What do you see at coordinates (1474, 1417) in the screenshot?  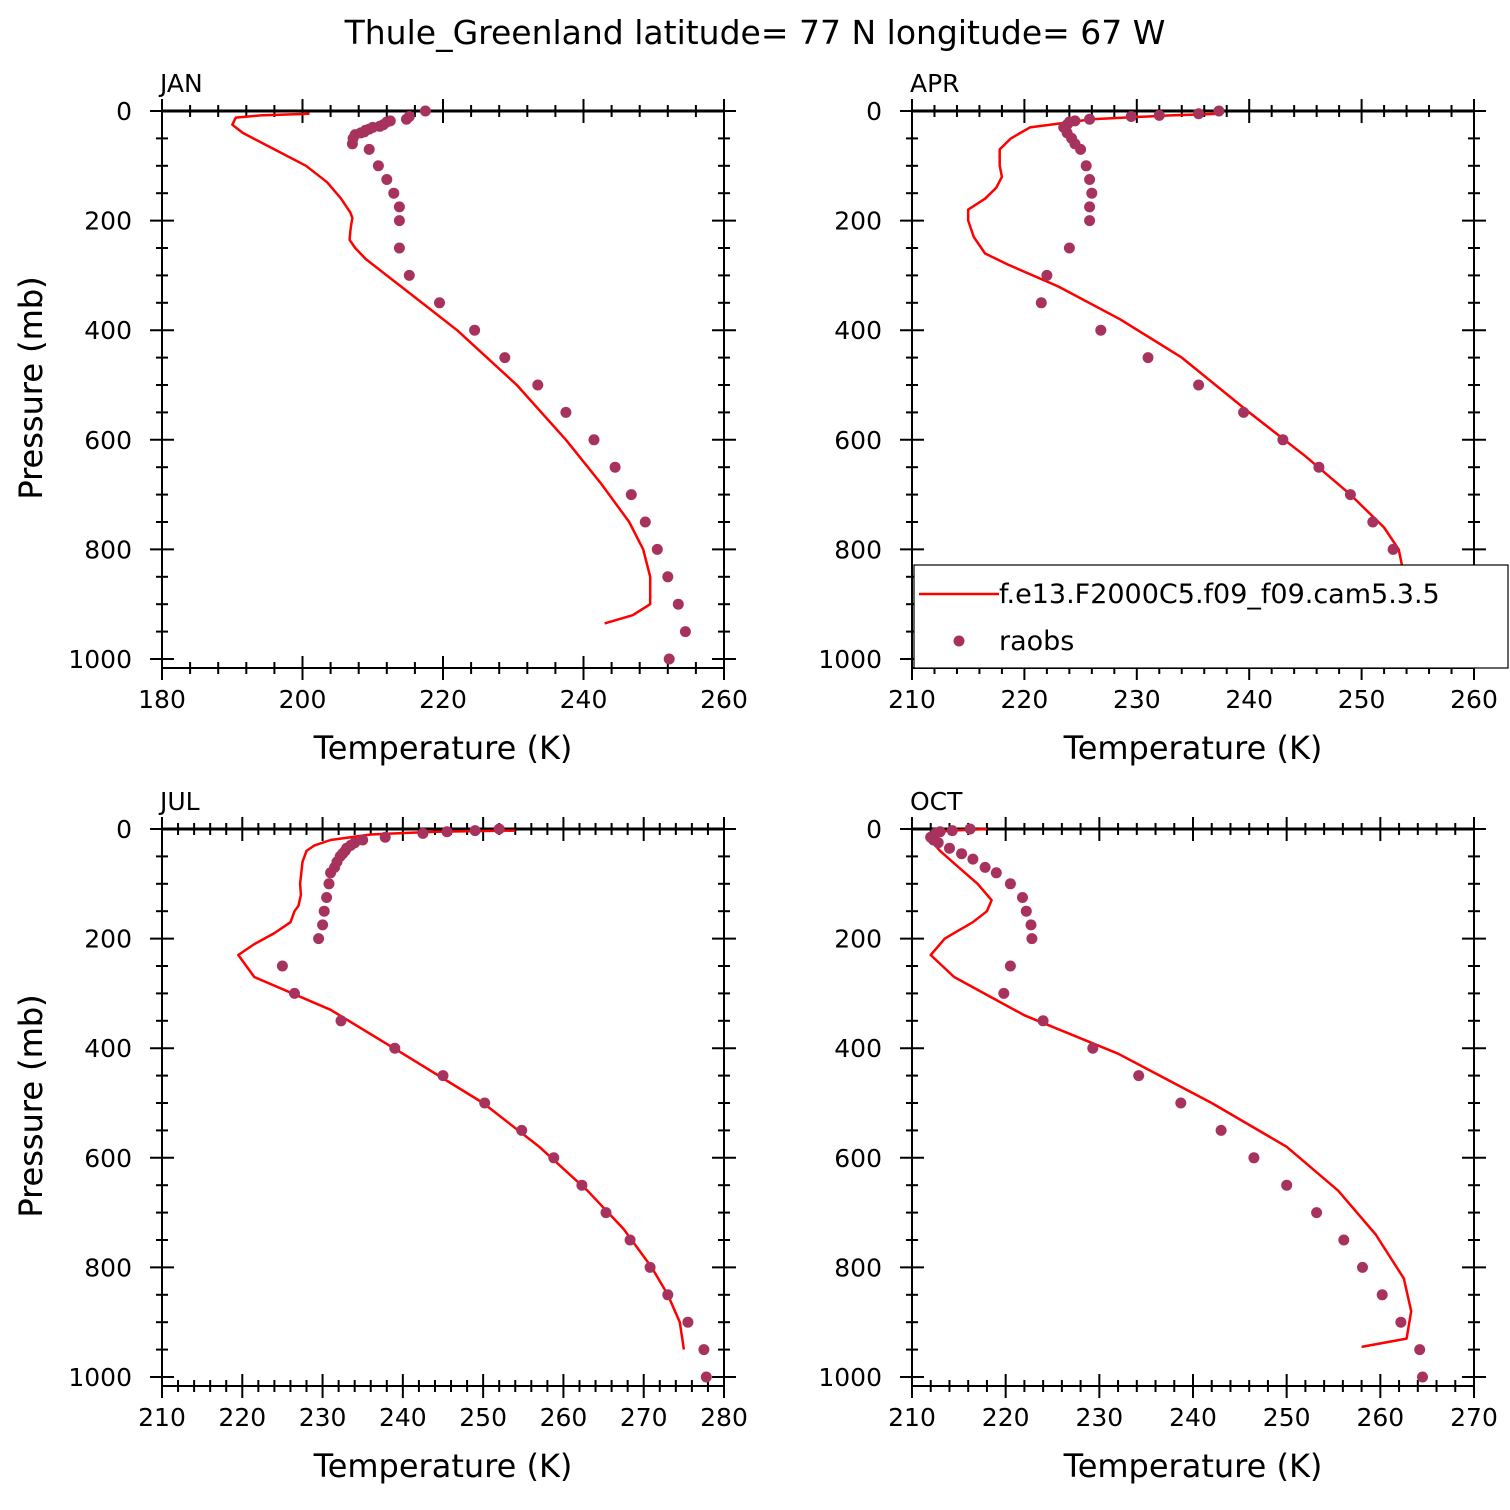 I see `x-tick-label: 270` at bounding box center [1474, 1417].